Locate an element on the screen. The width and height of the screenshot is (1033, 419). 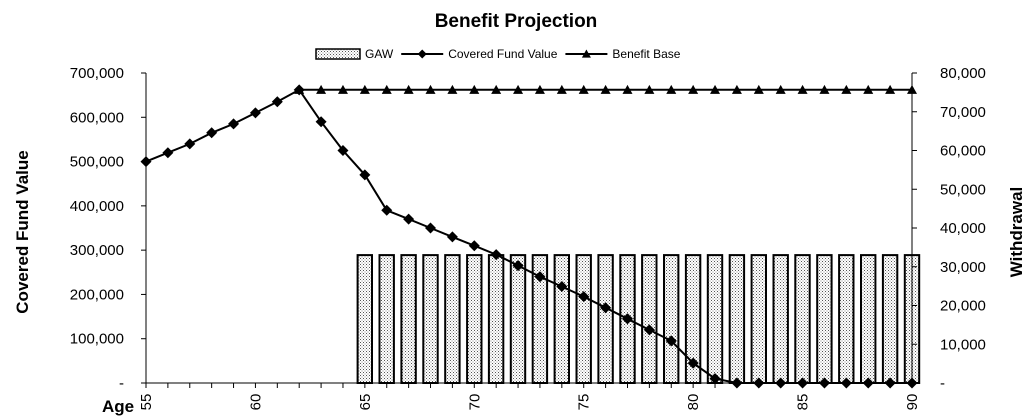
y-right-tick-label: 30,000 is located at coordinates (963, 267).